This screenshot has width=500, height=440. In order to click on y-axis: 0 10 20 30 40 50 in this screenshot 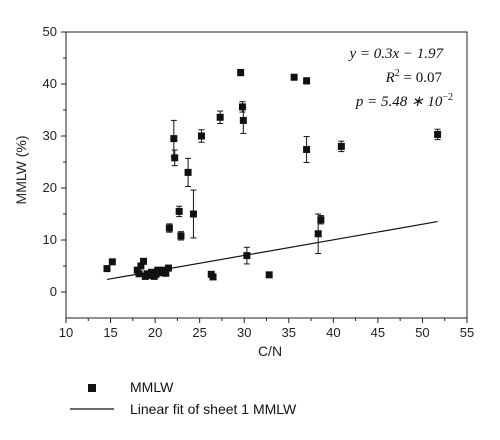, I will do `click(54, 161)`.